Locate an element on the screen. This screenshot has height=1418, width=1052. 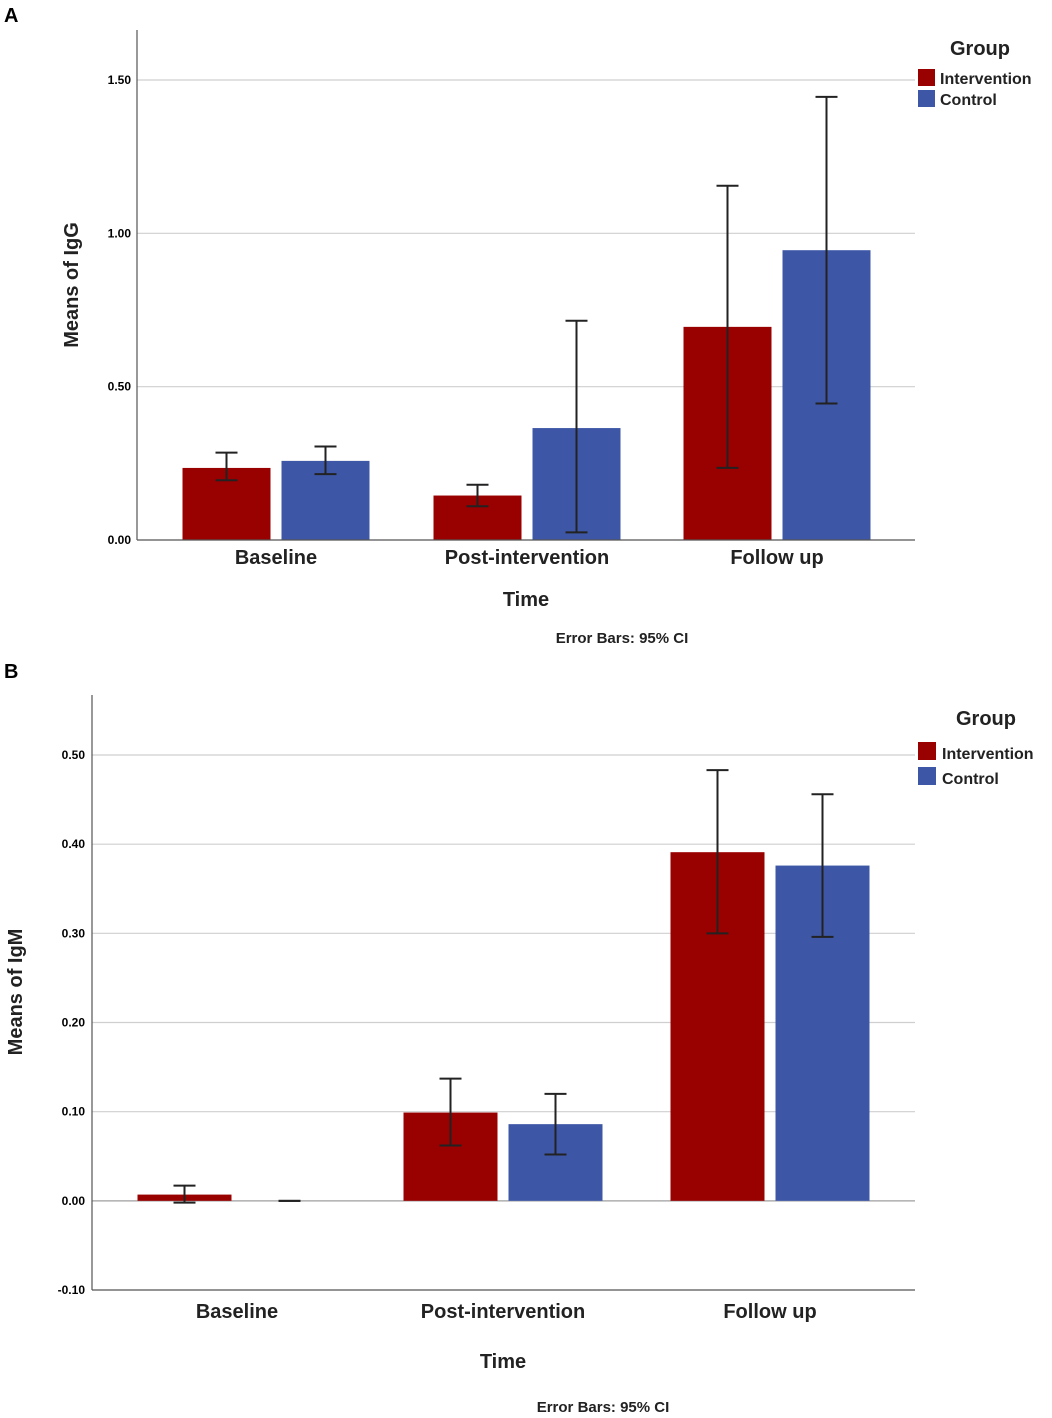
panel-b-error-note: Error Bars: 95% CI is located at coordinates (603, 1407).